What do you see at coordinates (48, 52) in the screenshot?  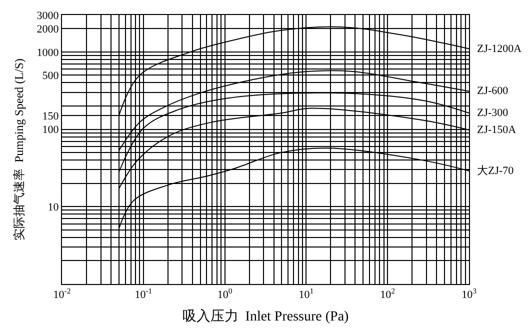 I see `y-tick-label: 1000` at bounding box center [48, 52].